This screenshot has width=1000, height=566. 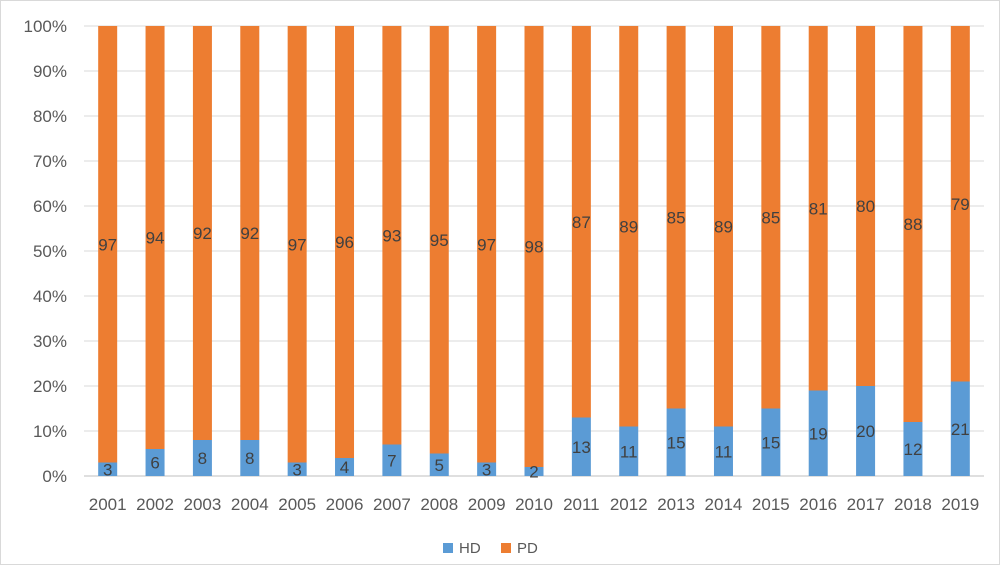 I want to click on bar-pd-2015, so click(x=771, y=217).